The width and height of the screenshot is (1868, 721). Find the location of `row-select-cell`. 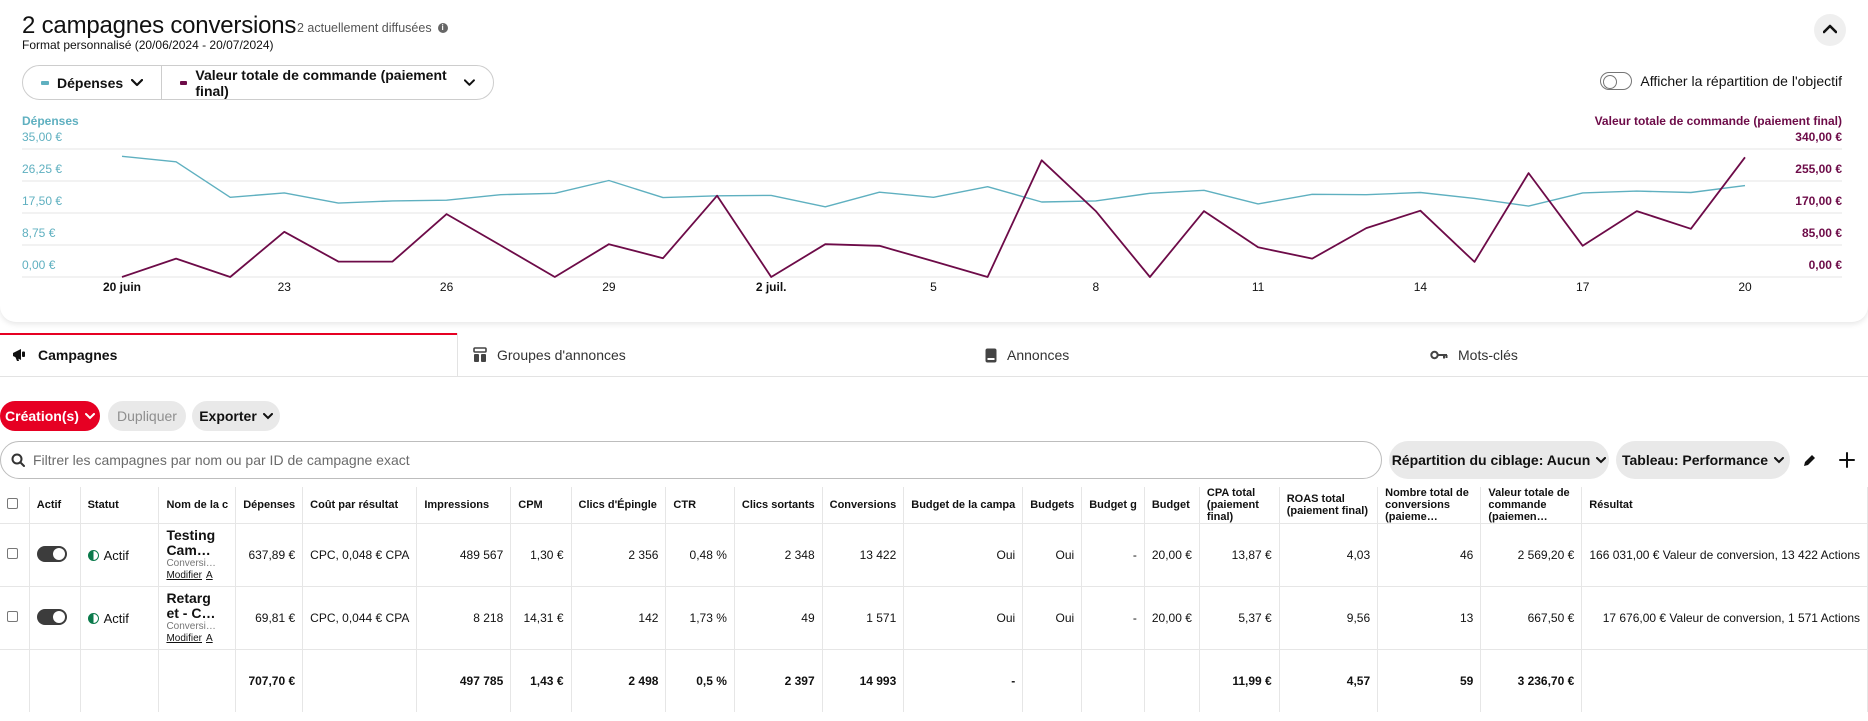

row-select-cell is located at coordinates (15, 555).